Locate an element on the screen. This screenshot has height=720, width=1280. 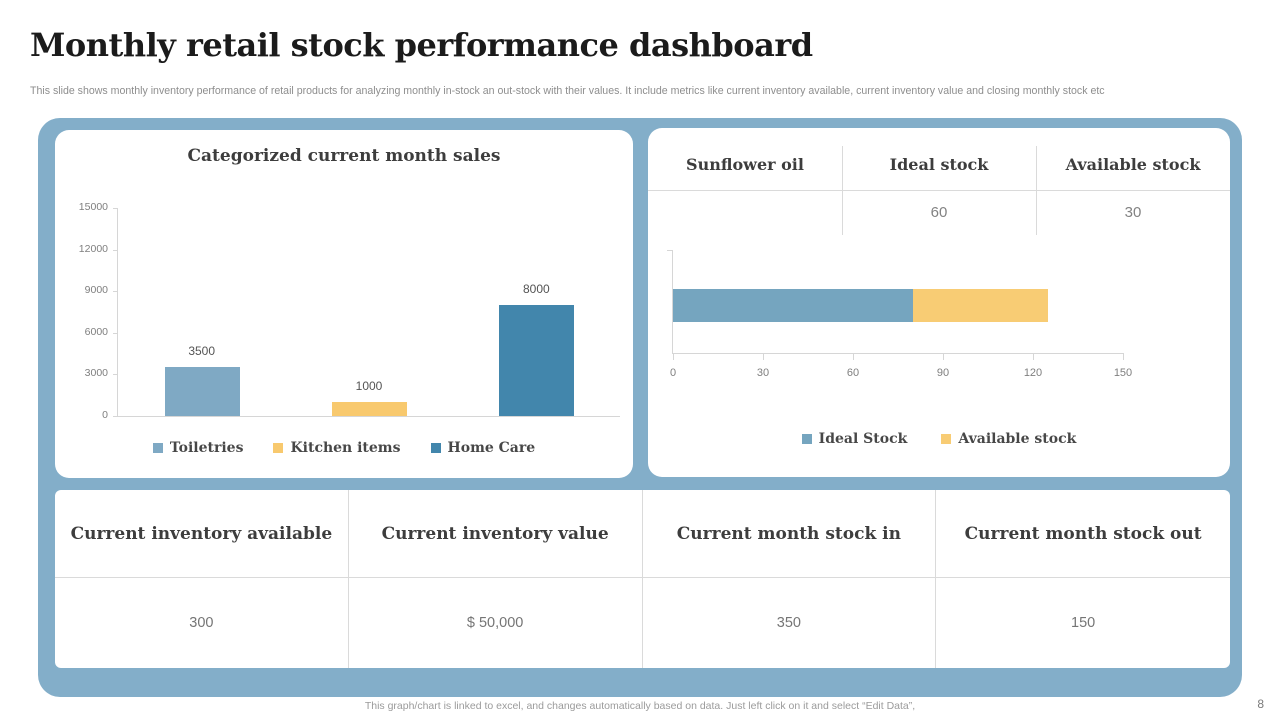
sales-chart-title: Categorized current month sales is located at coordinates (344, 156).